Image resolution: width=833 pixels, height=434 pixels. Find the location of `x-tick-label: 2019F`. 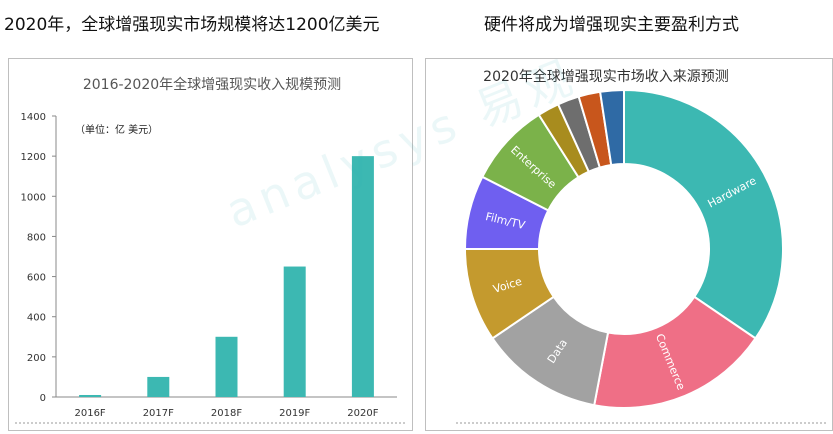

x-tick-label: 2019F is located at coordinates (294, 413).